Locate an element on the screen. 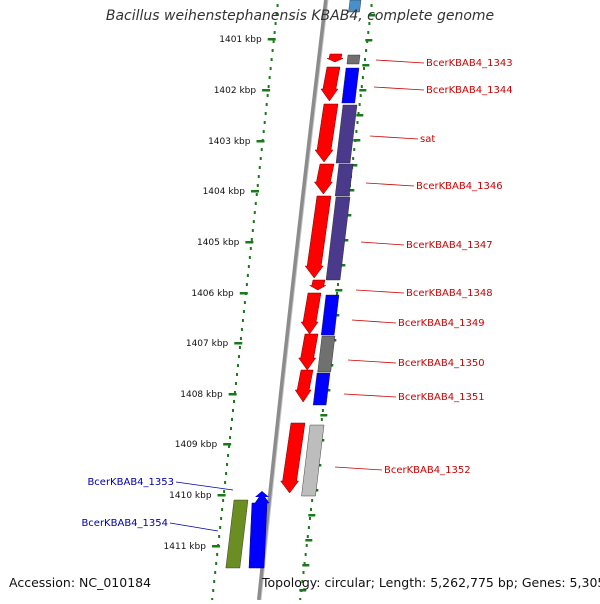 Image resolution: width=600 pixels, height=604 pixels. gene-label: BcerKBAB4_1351 is located at coordinates (441, 397).